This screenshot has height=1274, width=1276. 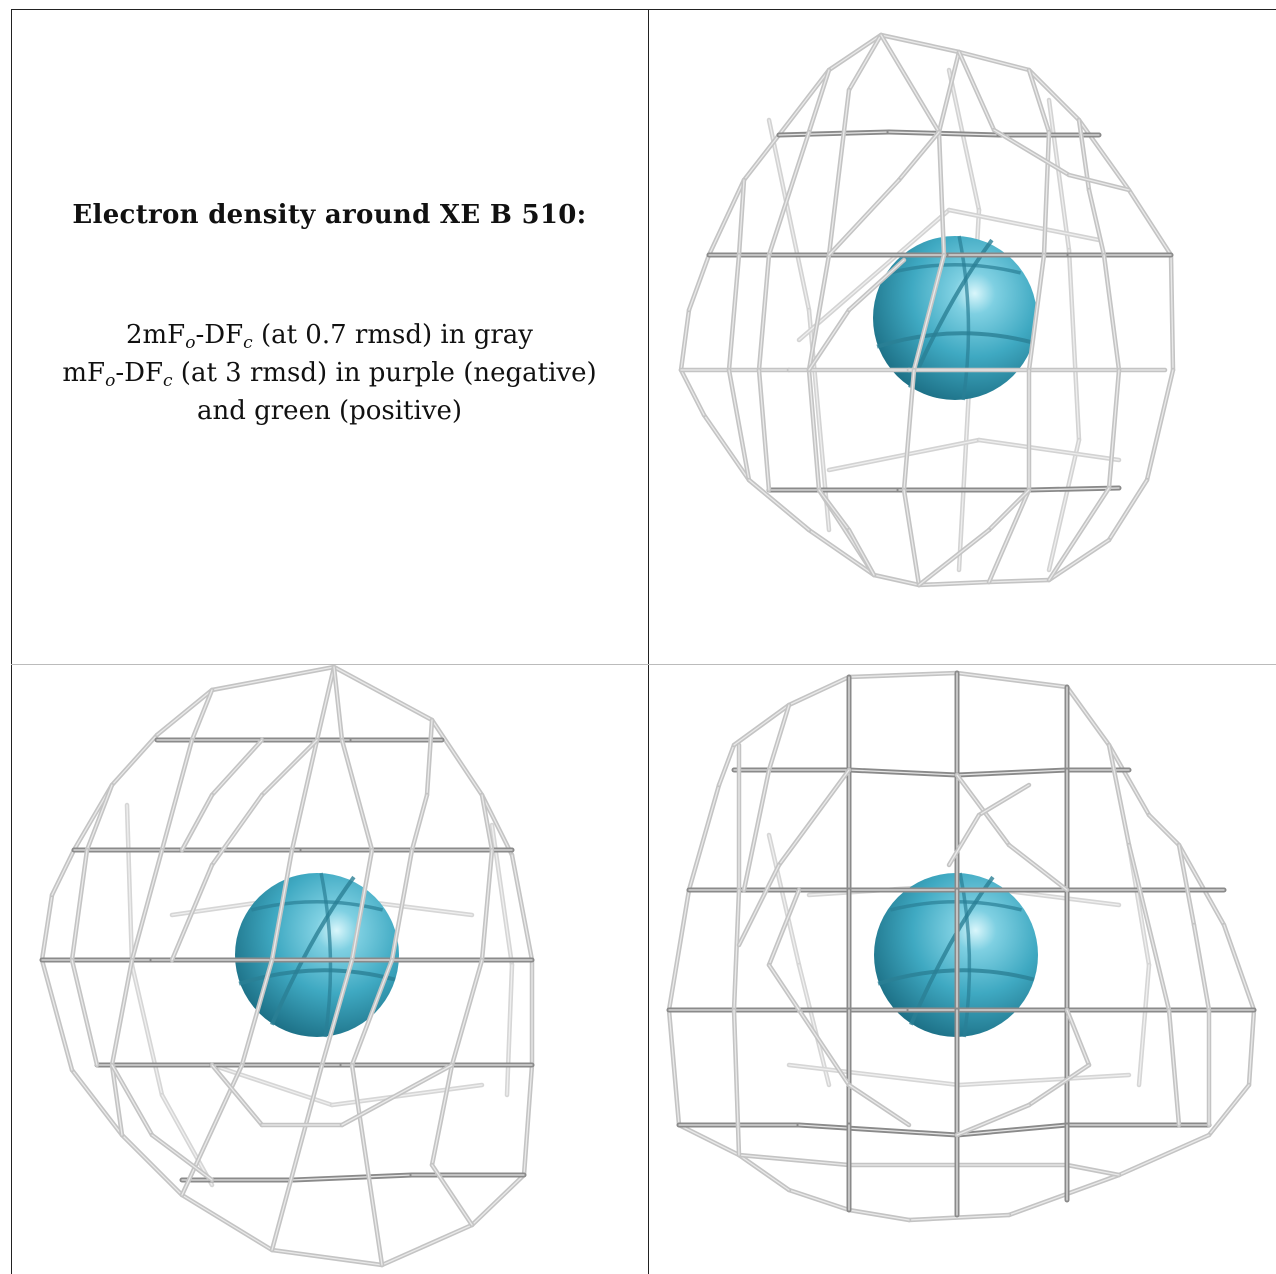 I want to click on xenon-atom, so click(x=317, y=955).